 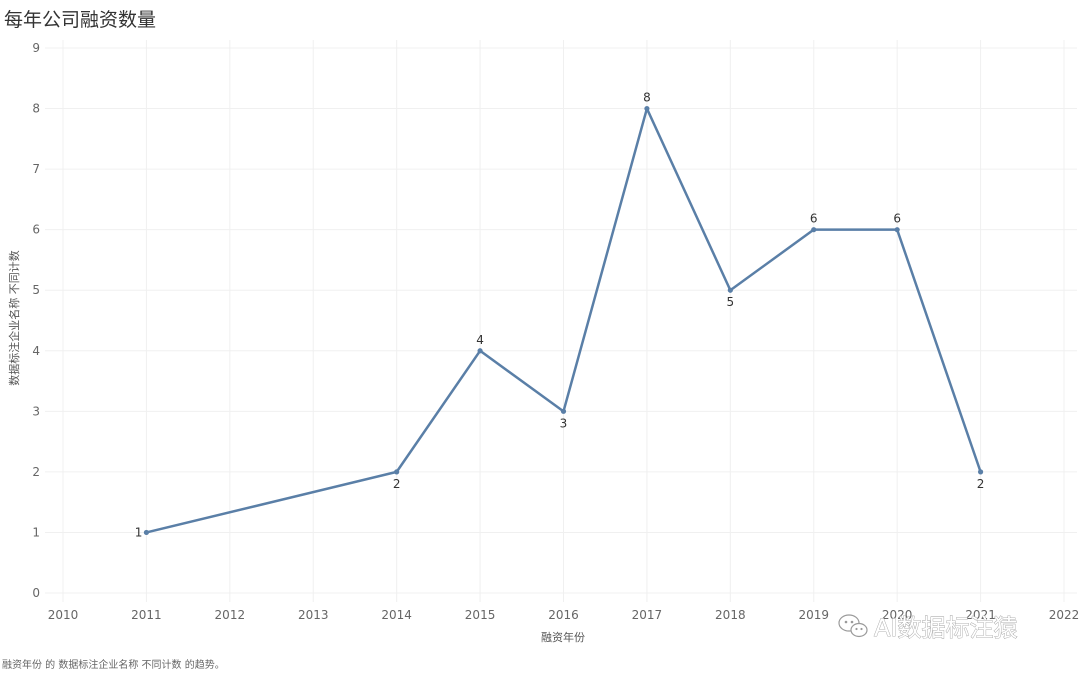 What do you see at coordinates (139, 532) in the screenshot?
I see `data-label: 1` at bounding box center [139, 532].